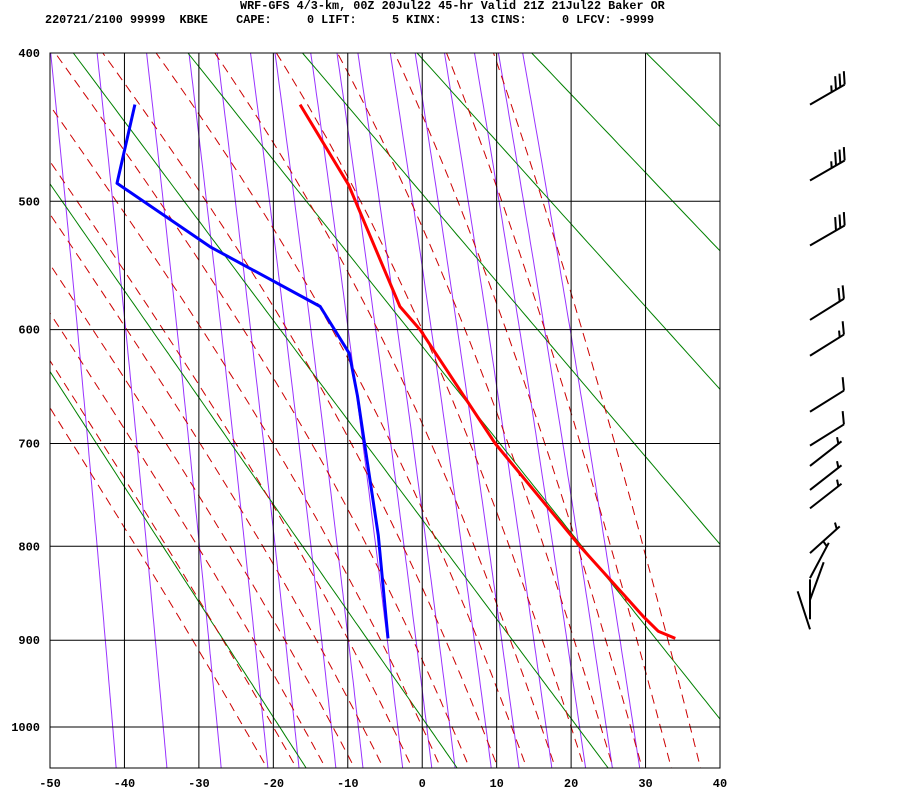 The width and height of the screenshot is (900, 800). I want to click on x-tick-label: 20, so click(571, 784).